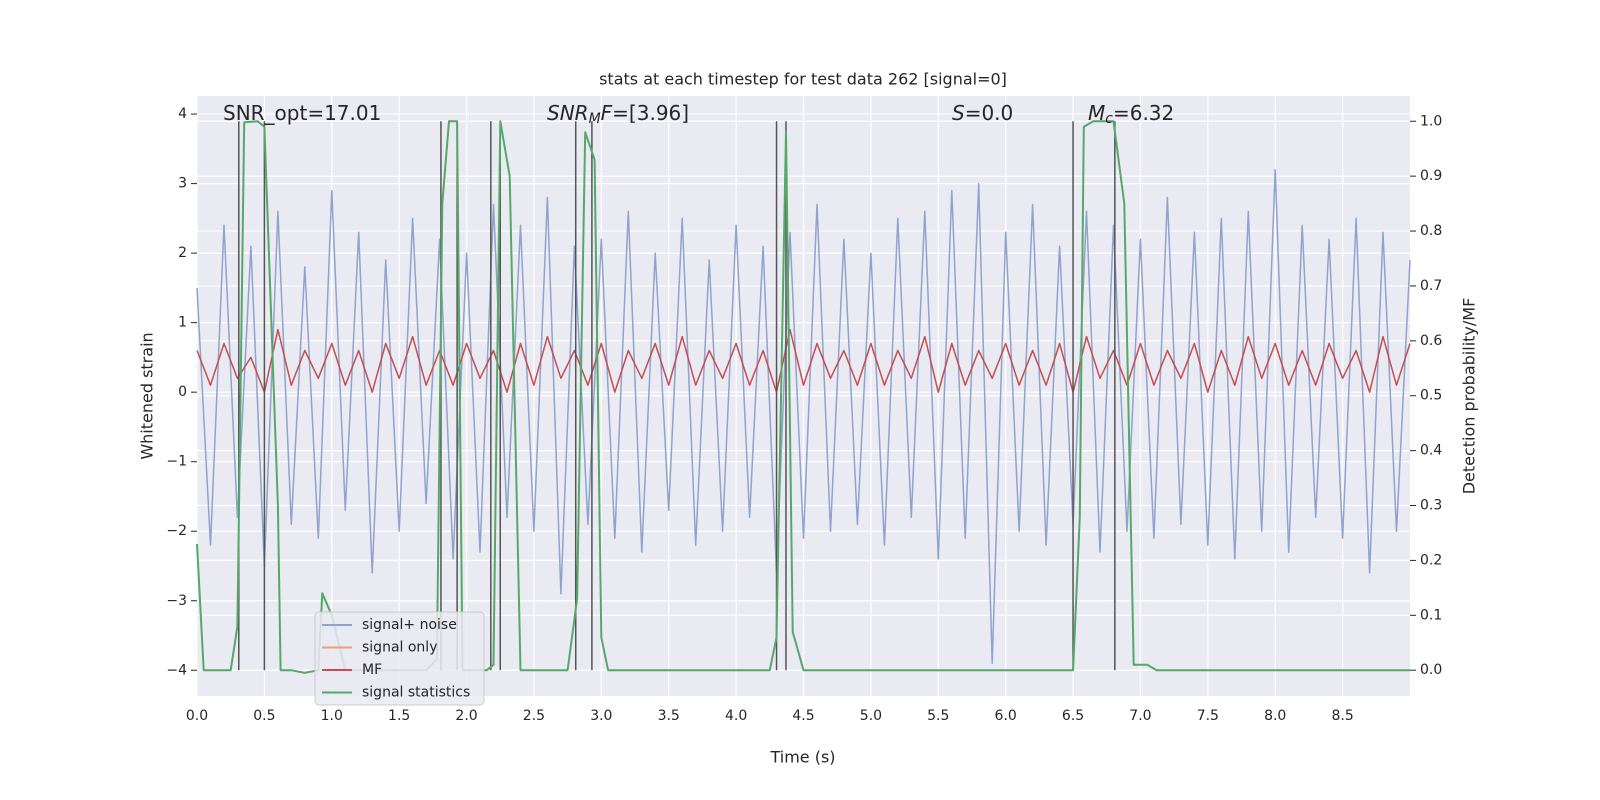 The height and width of the screenshot is (800, 1600). I want to click on x-tick-label: 6.0, so click(1006, 716).